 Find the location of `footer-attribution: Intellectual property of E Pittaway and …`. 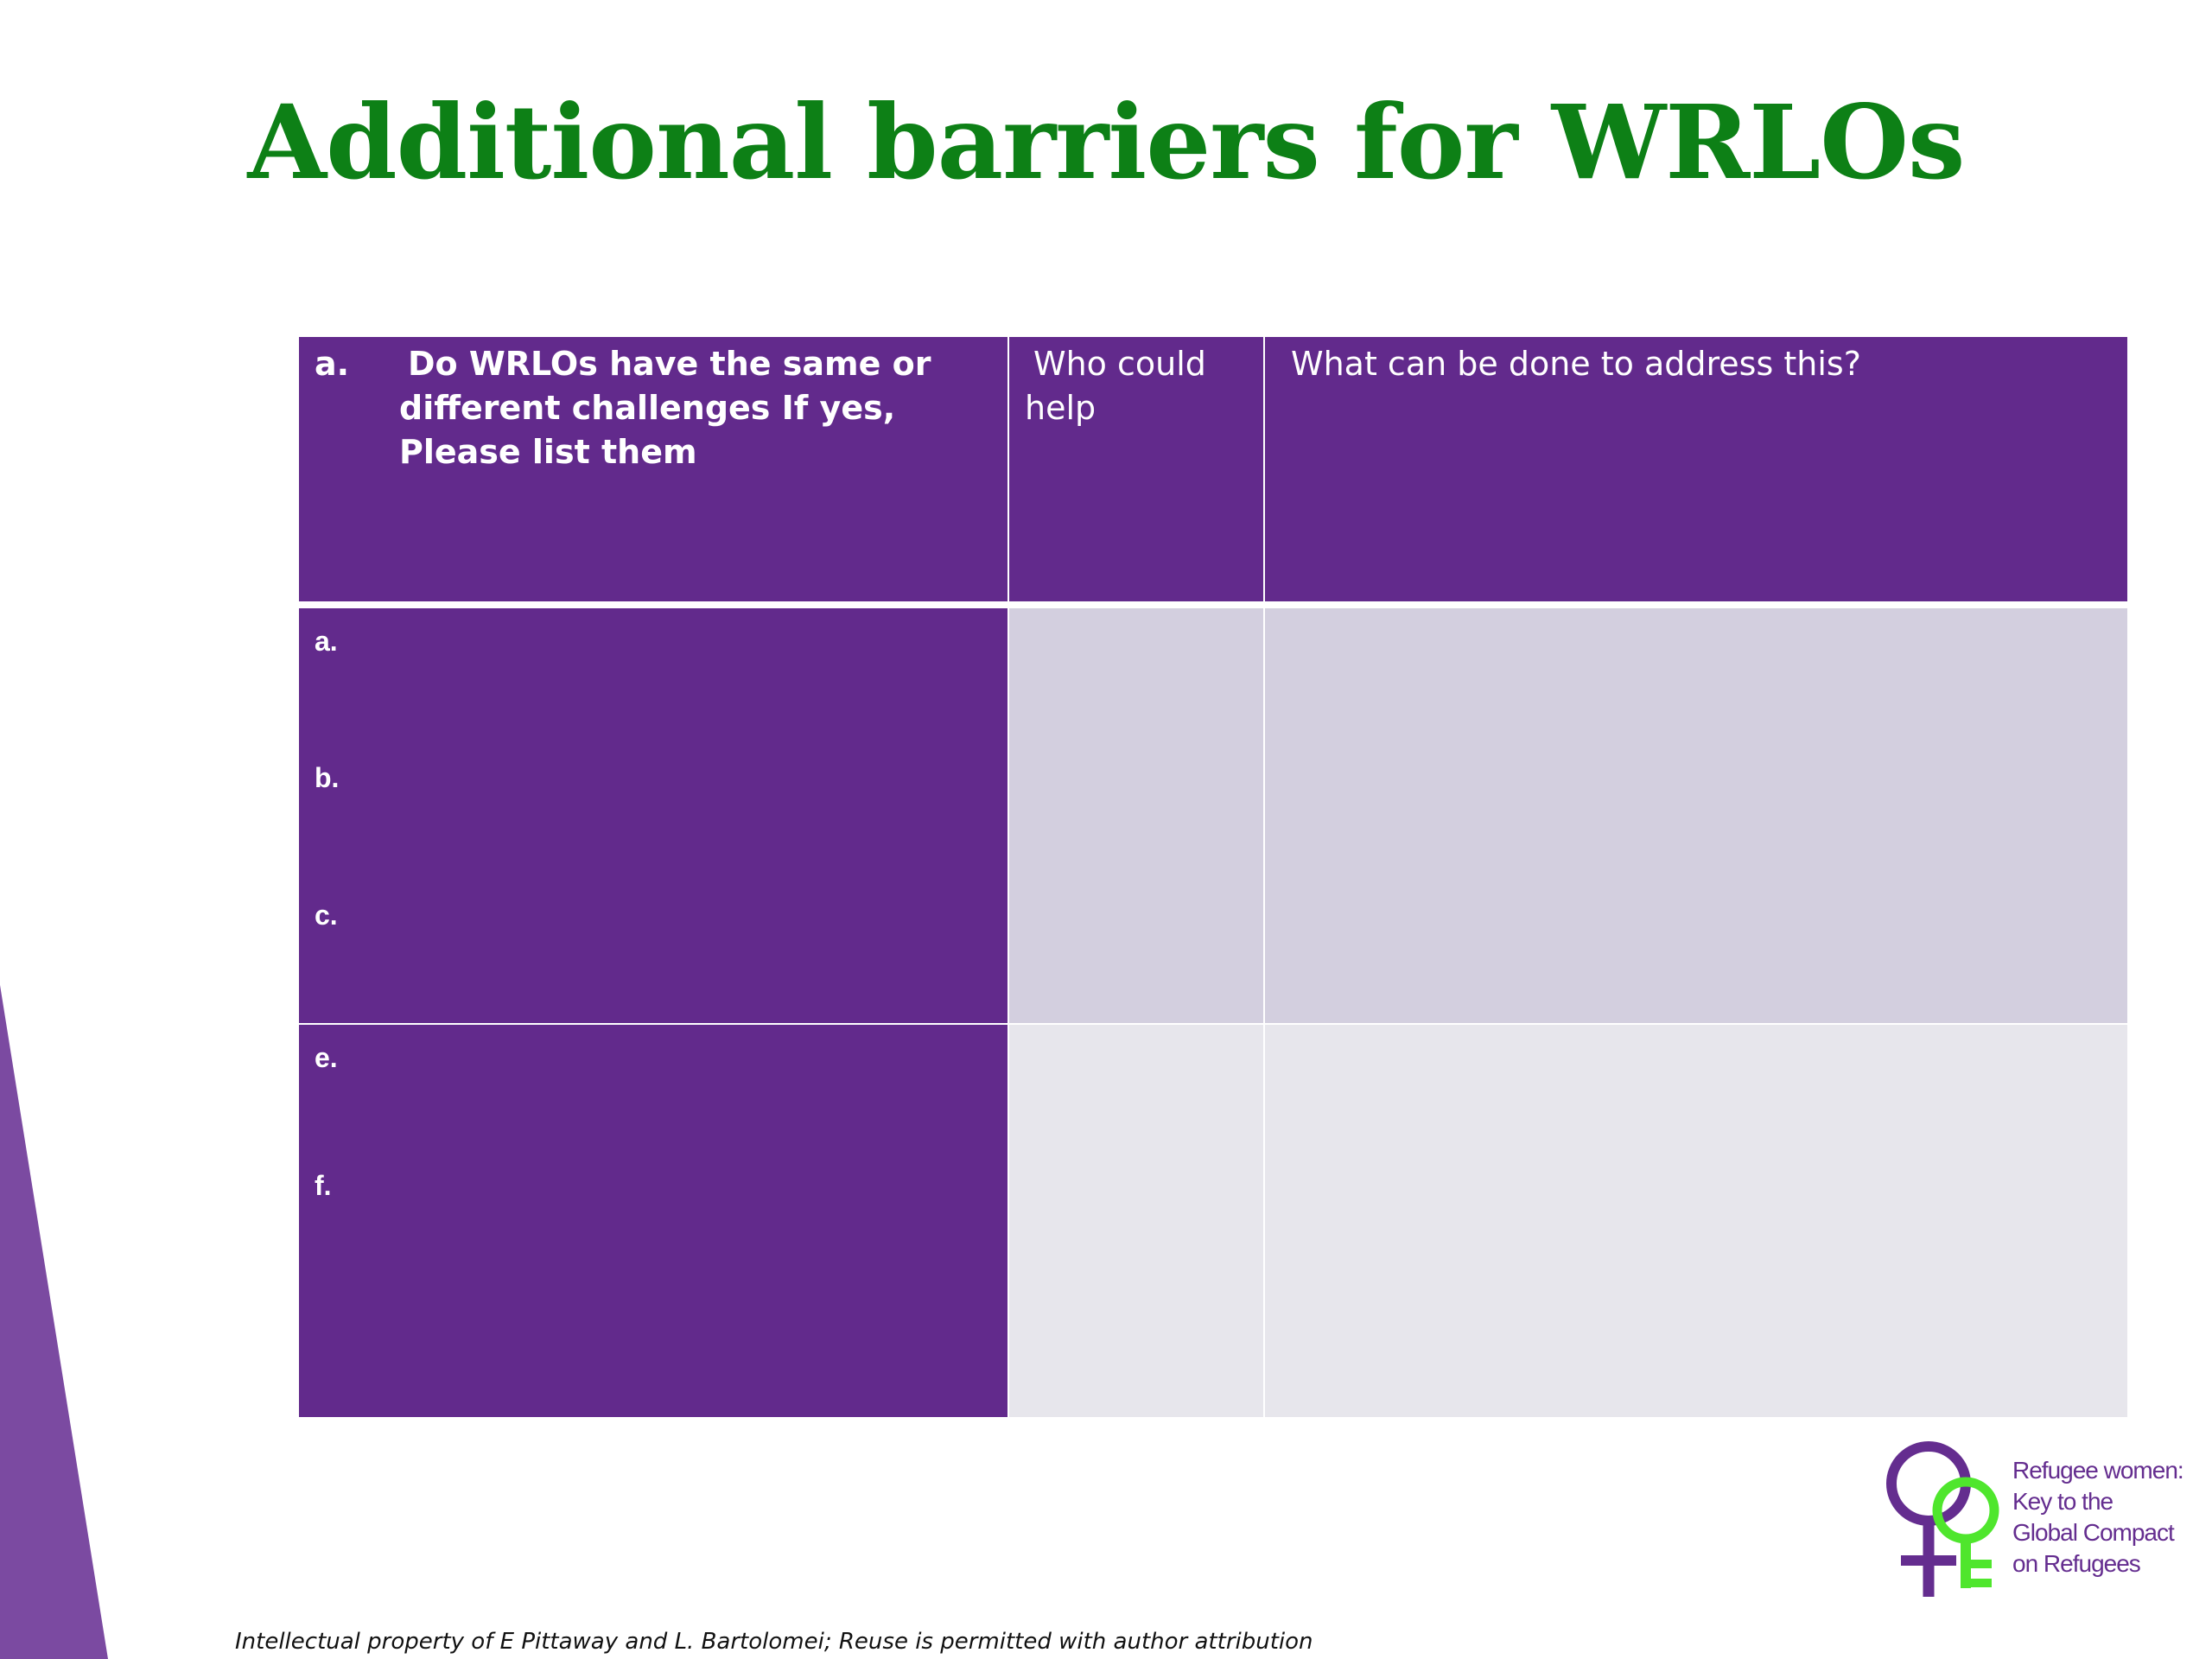

footer-attribution: Intellectual property of E Pittaway and … is located at coordinates (774, 1642).